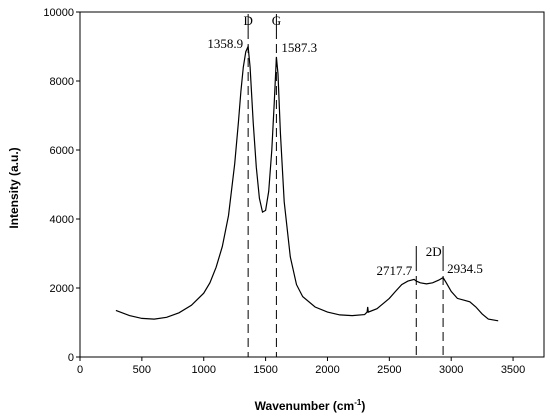 This screenshot has height=419, width=550. Describe the element at coordinates (265, 370) in the screenshot. I see `x-tick-label: 1500` at that location.